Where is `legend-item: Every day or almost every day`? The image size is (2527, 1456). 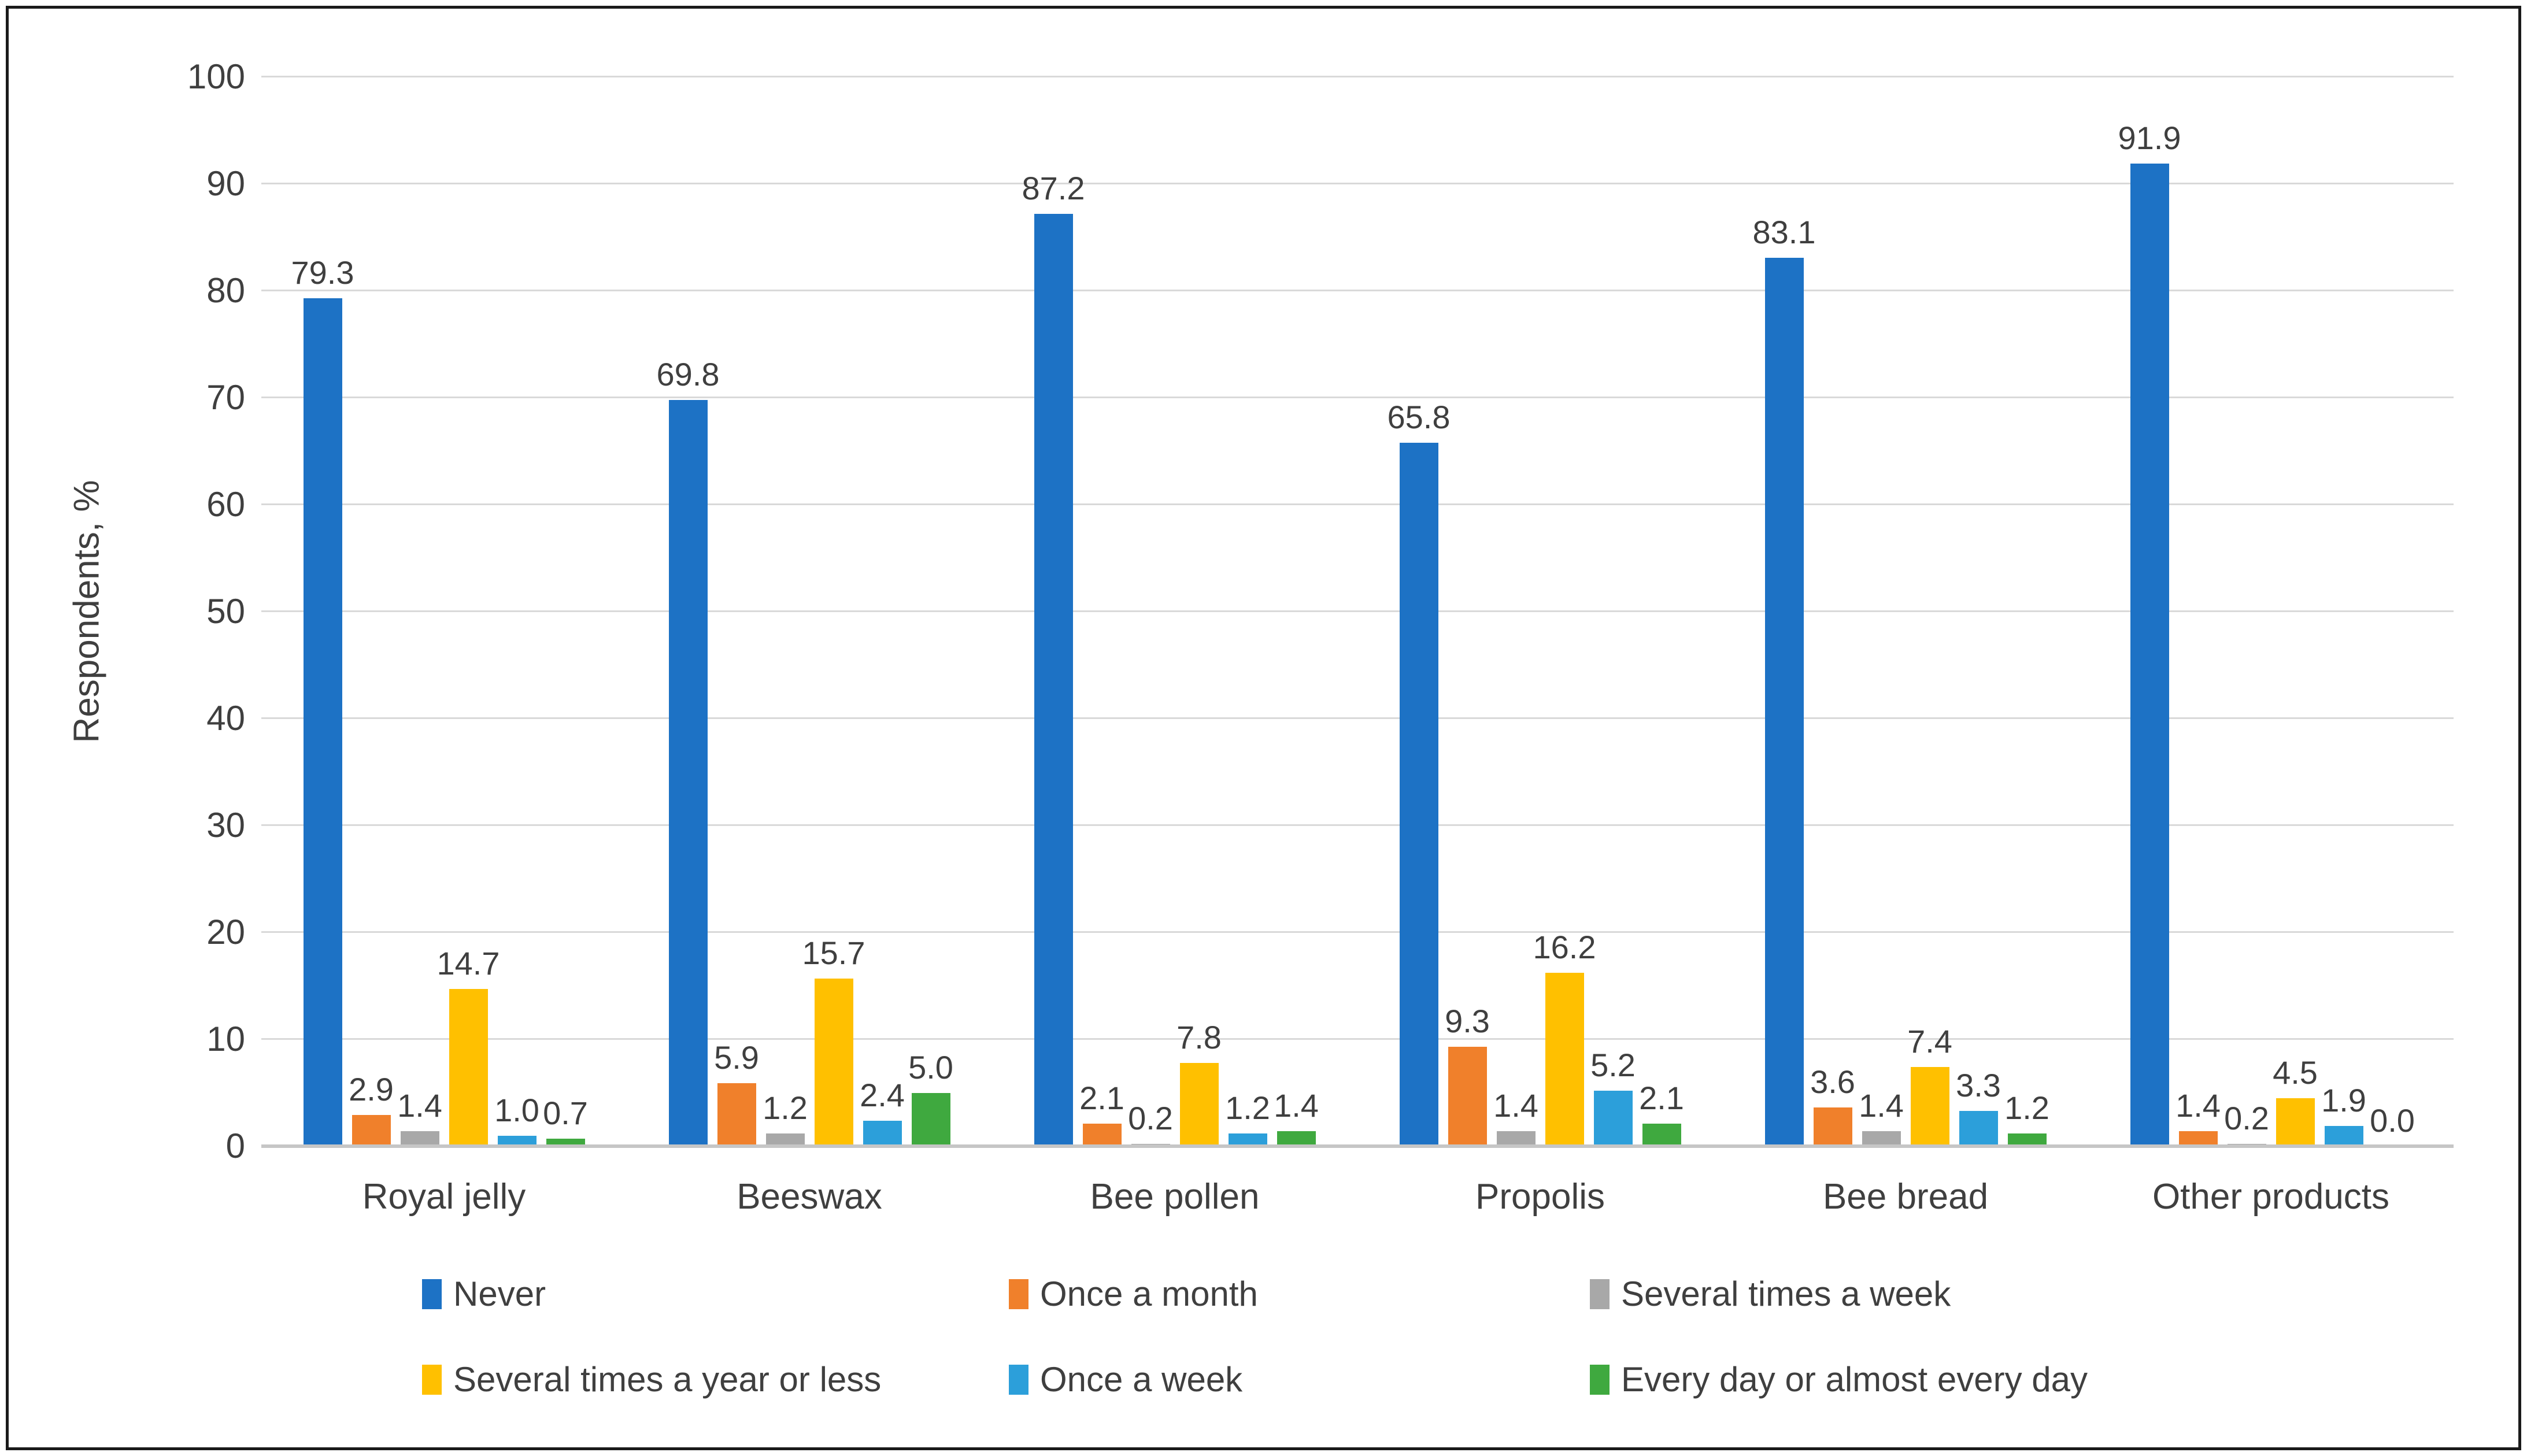
legend-item: Every day or almost every day is located at coordinates (1839, 1379).